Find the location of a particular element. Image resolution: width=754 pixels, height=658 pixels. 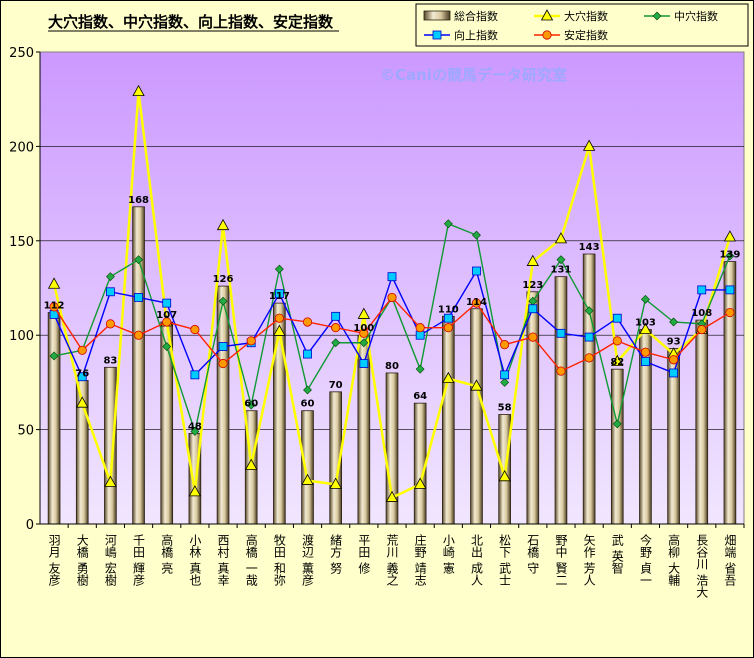

bar-value-label: 93 is located at coordinates (674, 341).